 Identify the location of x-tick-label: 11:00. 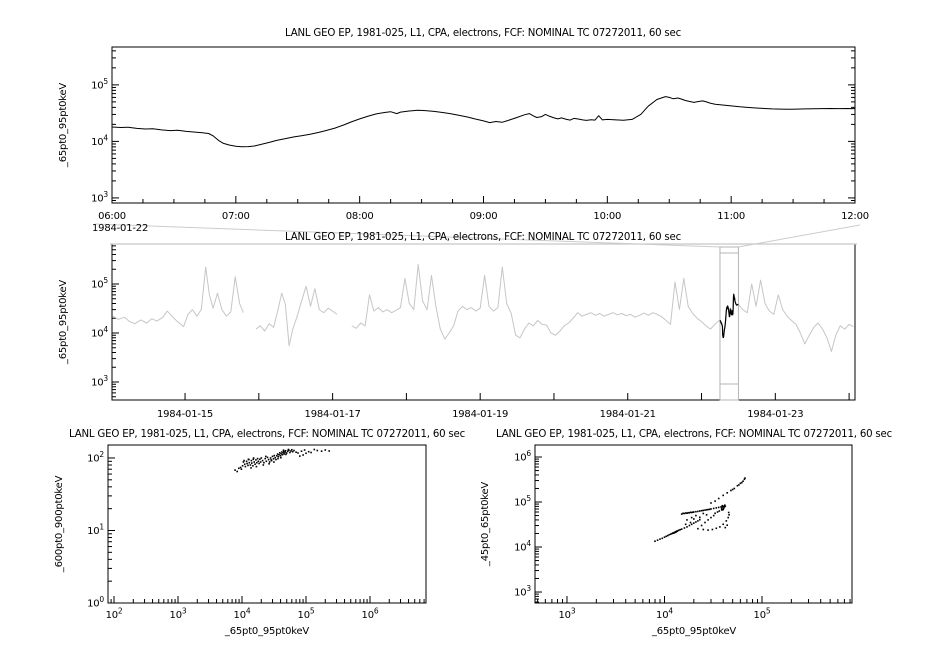
(731, 216).